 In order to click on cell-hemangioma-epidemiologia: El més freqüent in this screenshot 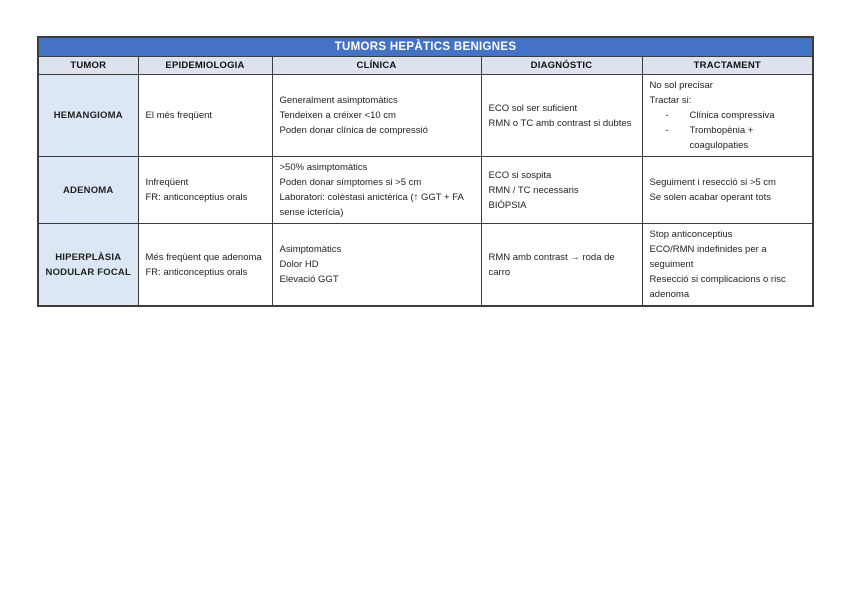, I will do `click(205, 115)`.